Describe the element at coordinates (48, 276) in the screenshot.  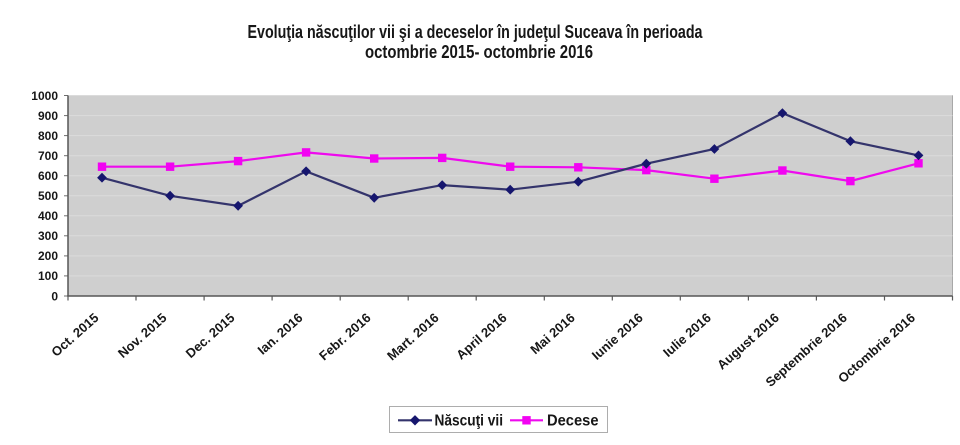
I see `svg-text: 100` at that location.